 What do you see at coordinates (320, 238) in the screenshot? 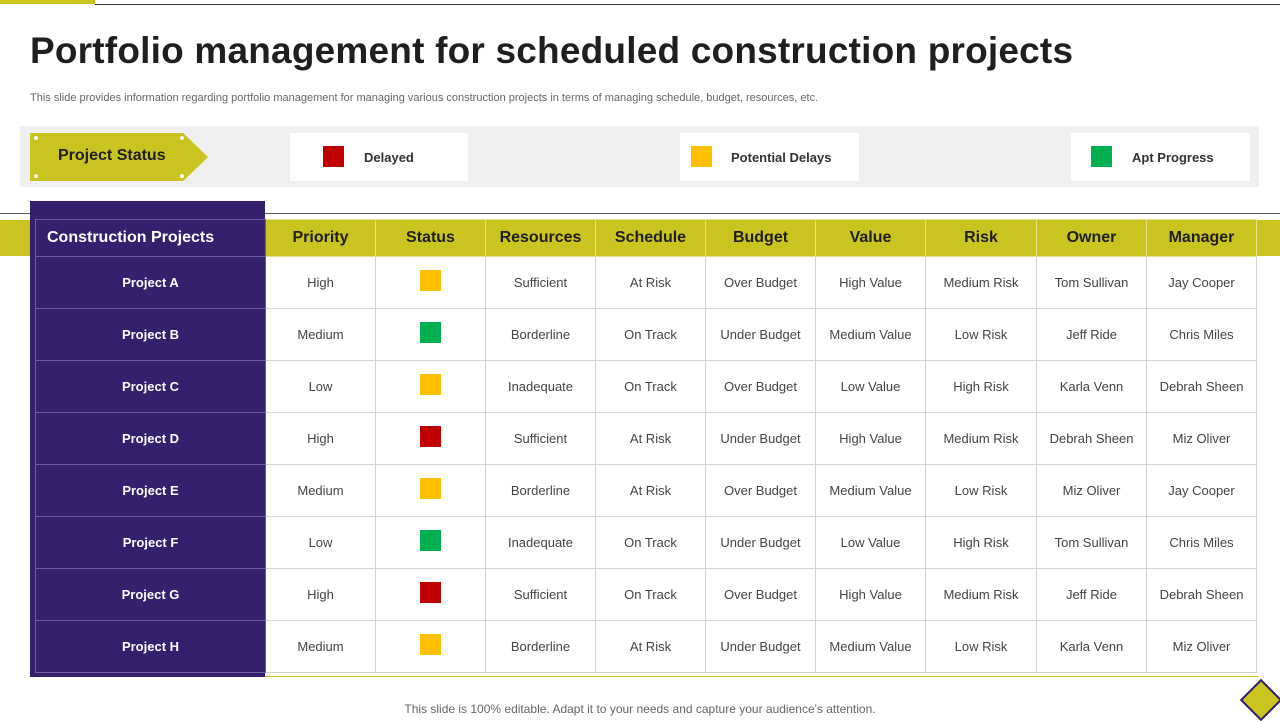
I see `column-header: Priority` at bounding box center [320, 238].